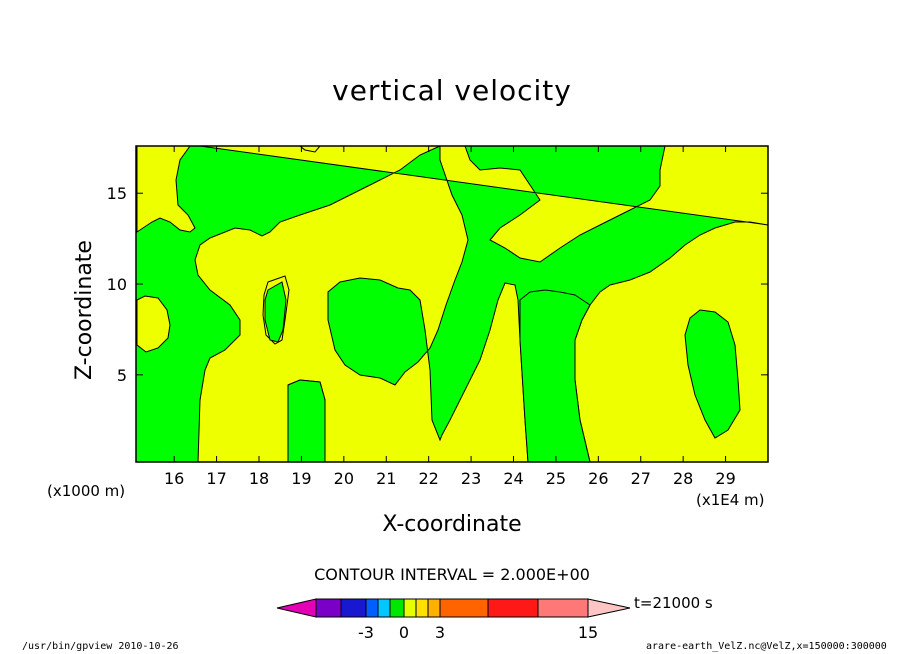 The image size is (904, 654). What do you see at coordinates (453, 620) in the screenshot?
I see `colorbar: -3 0 3 15` at bounding box center [453, 620].